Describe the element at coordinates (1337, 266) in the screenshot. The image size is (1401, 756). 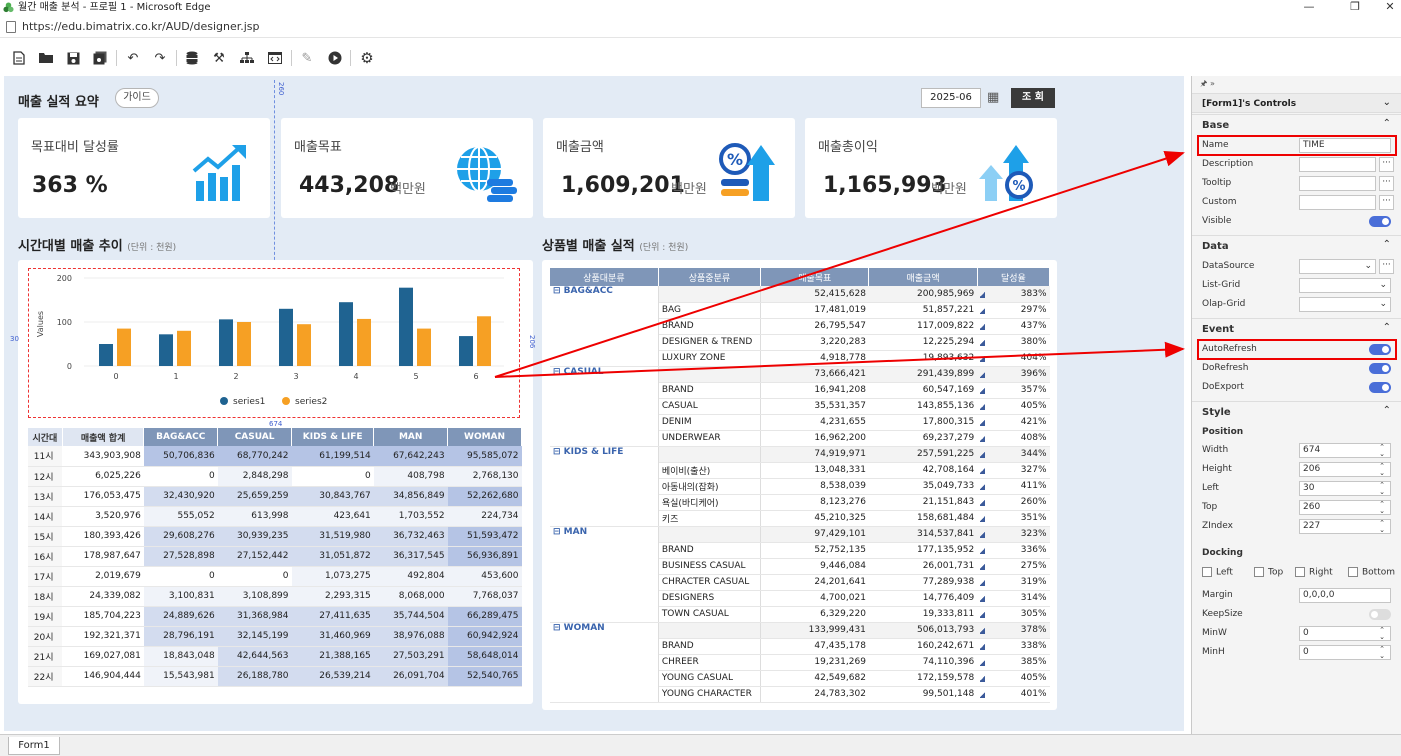
I see `datasource-select: ⌄` at that location.